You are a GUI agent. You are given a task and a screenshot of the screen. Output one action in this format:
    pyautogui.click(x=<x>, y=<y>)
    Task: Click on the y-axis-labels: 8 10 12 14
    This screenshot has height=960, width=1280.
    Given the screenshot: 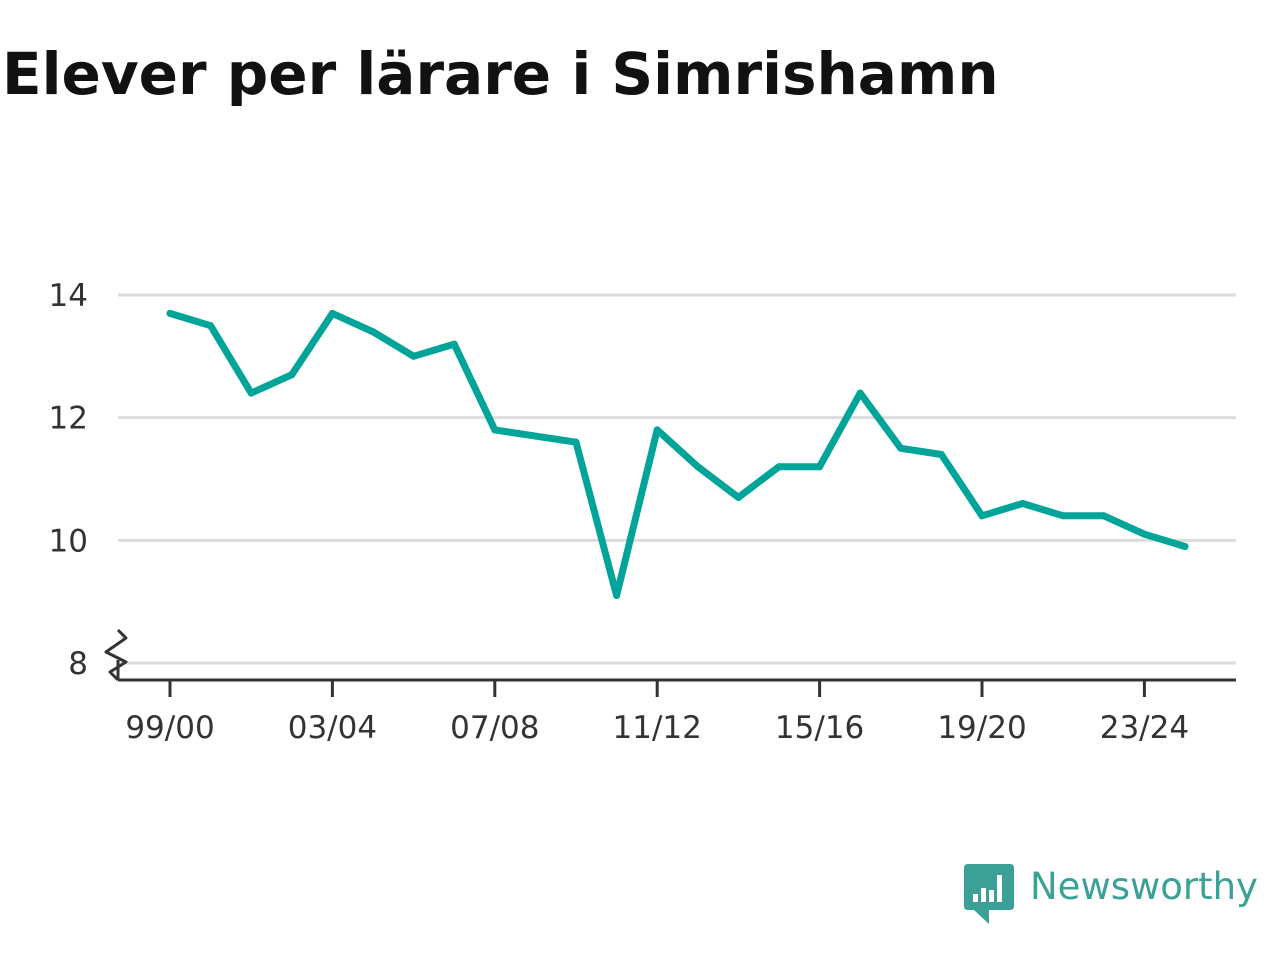 What is the action you would take?
    pyautogui.click(x=68, y=480)
    